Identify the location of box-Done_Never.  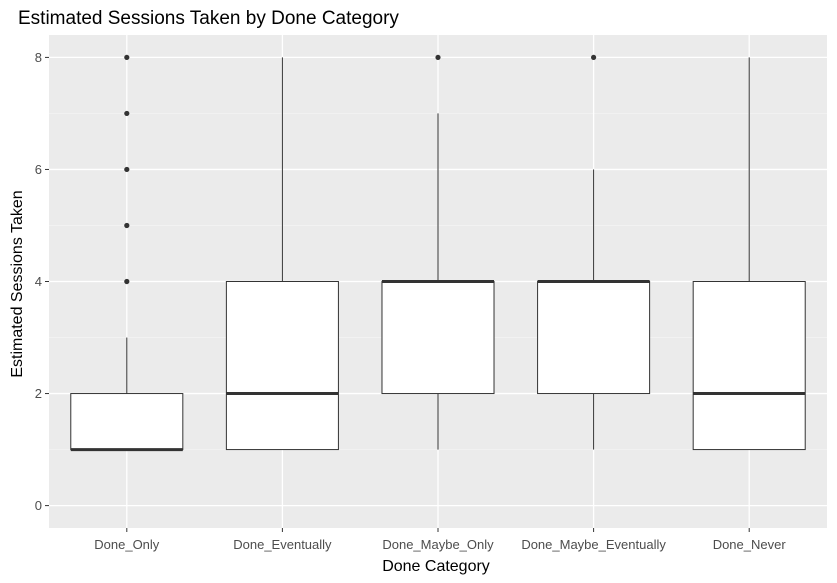
(749, 254).